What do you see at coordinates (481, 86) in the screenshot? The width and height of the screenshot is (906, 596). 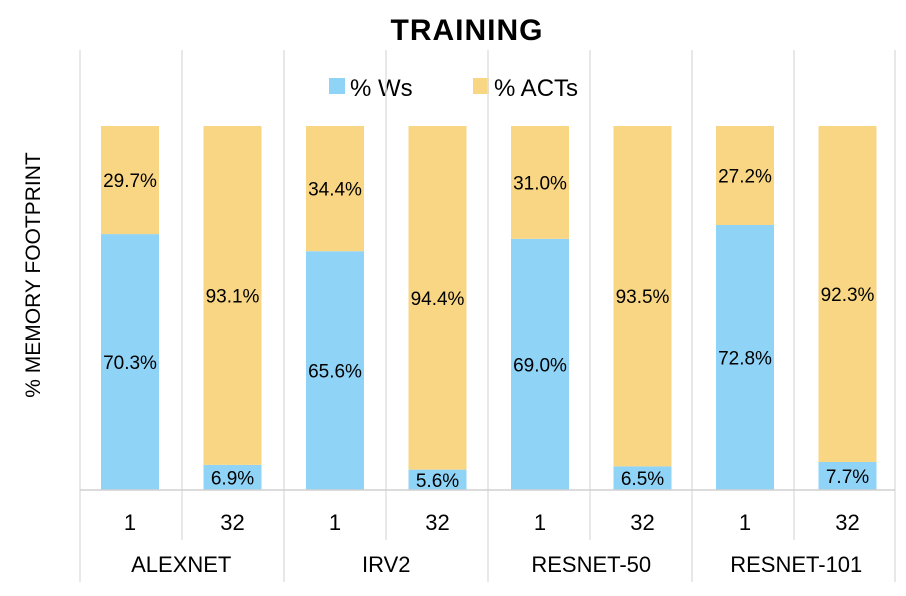 I see `legend-swatch-acts` at bounding box center [481, 86].